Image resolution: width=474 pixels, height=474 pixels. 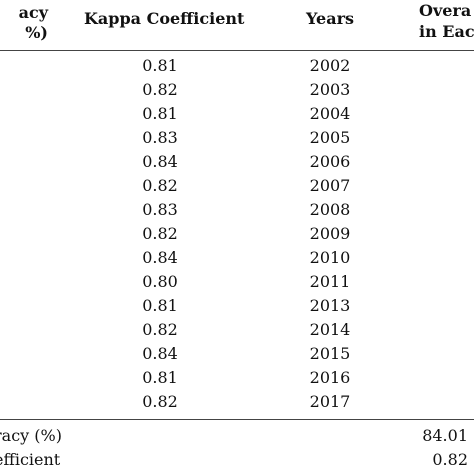 I want to click on year-cell: 2011, so click(x=330, y=281).